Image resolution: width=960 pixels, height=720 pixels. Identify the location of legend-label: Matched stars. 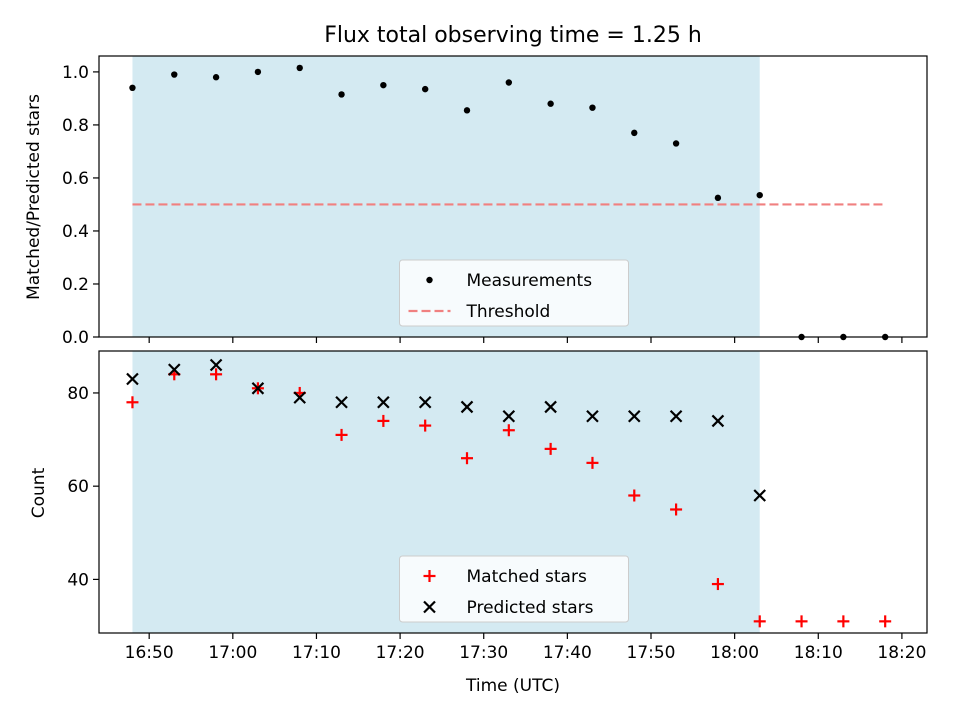
(527, 577).